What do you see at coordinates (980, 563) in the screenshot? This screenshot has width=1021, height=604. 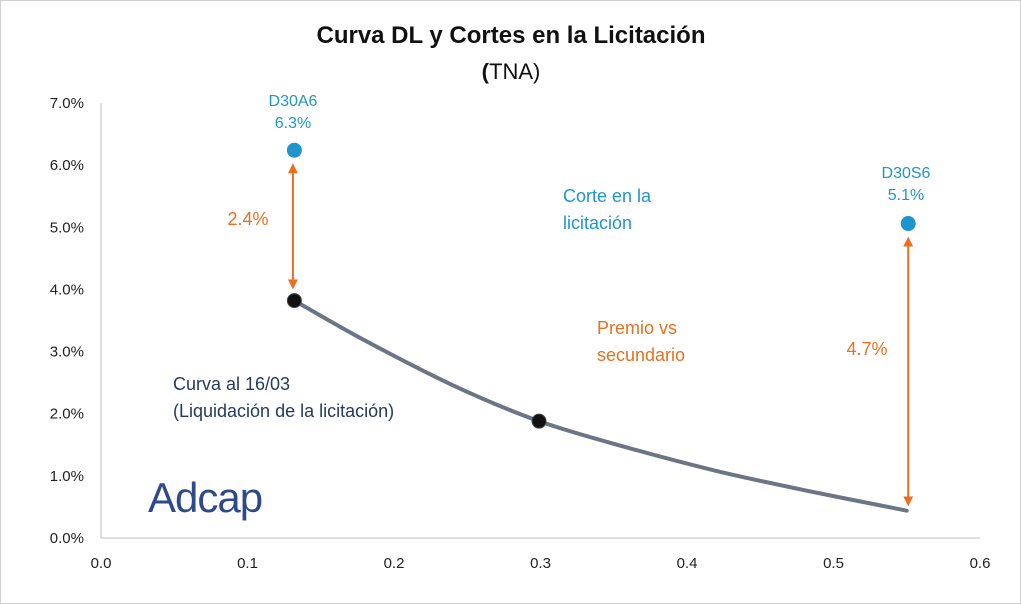 I see `x-tick-label: 0.6` at bounding box center [980, 563].